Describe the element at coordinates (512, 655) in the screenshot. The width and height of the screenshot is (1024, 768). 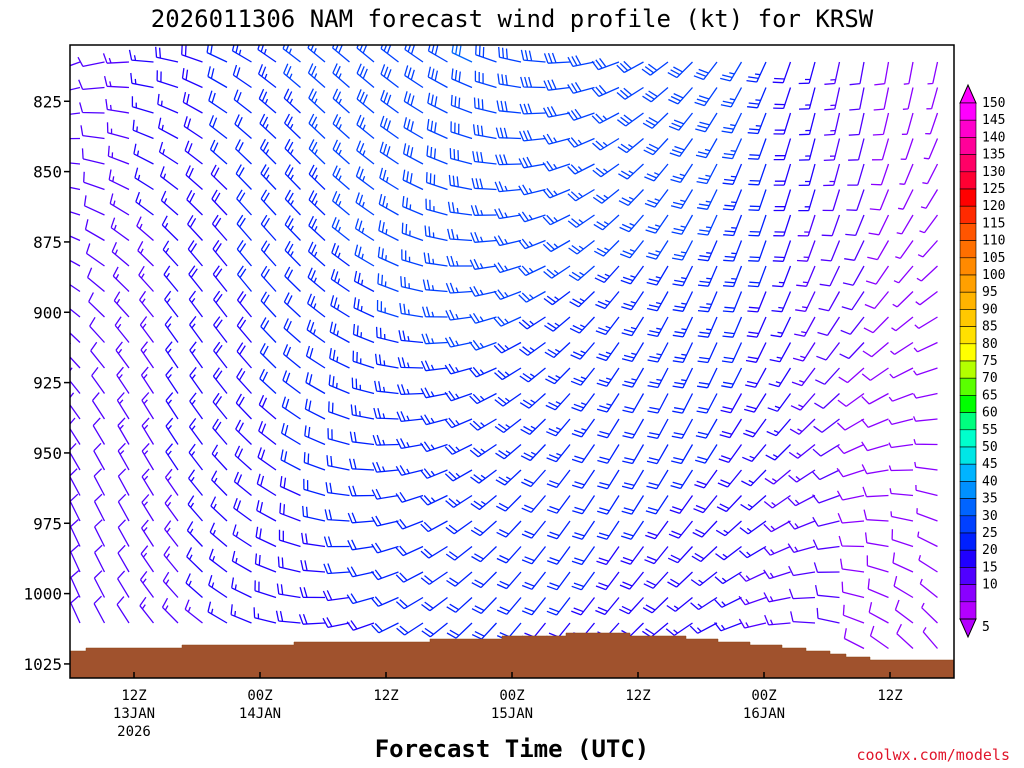
I see `terrain-surface` at that location.